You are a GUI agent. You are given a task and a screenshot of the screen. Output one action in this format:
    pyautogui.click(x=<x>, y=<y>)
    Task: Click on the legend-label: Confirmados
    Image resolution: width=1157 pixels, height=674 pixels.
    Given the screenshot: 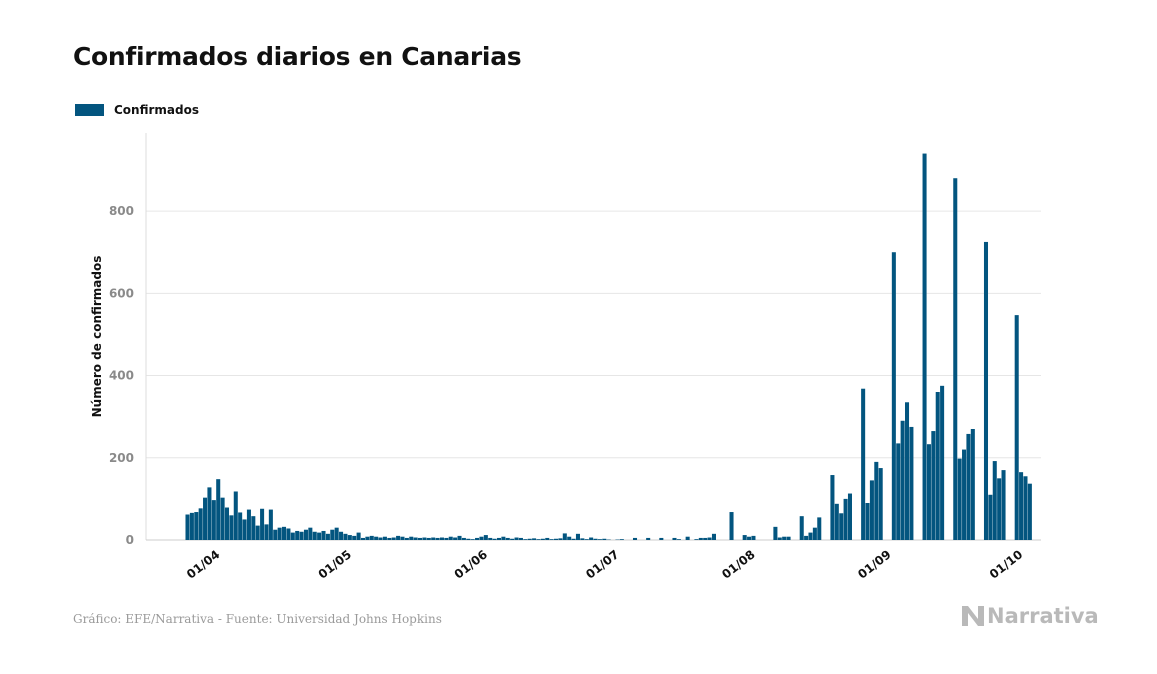 What is the action you would take?
    pyautogui.click(x=156, y=110)
    